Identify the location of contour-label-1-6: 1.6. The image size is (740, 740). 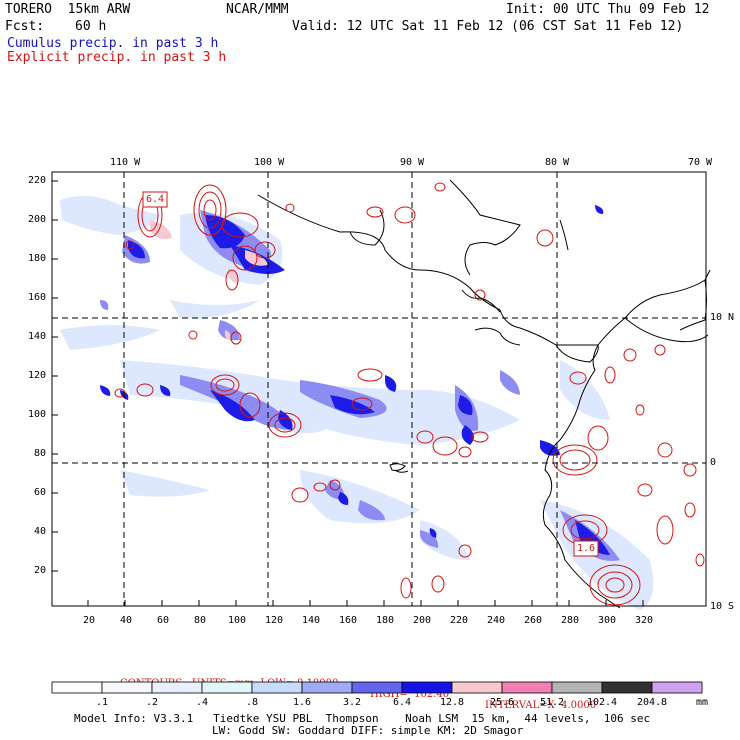
(586, 548).